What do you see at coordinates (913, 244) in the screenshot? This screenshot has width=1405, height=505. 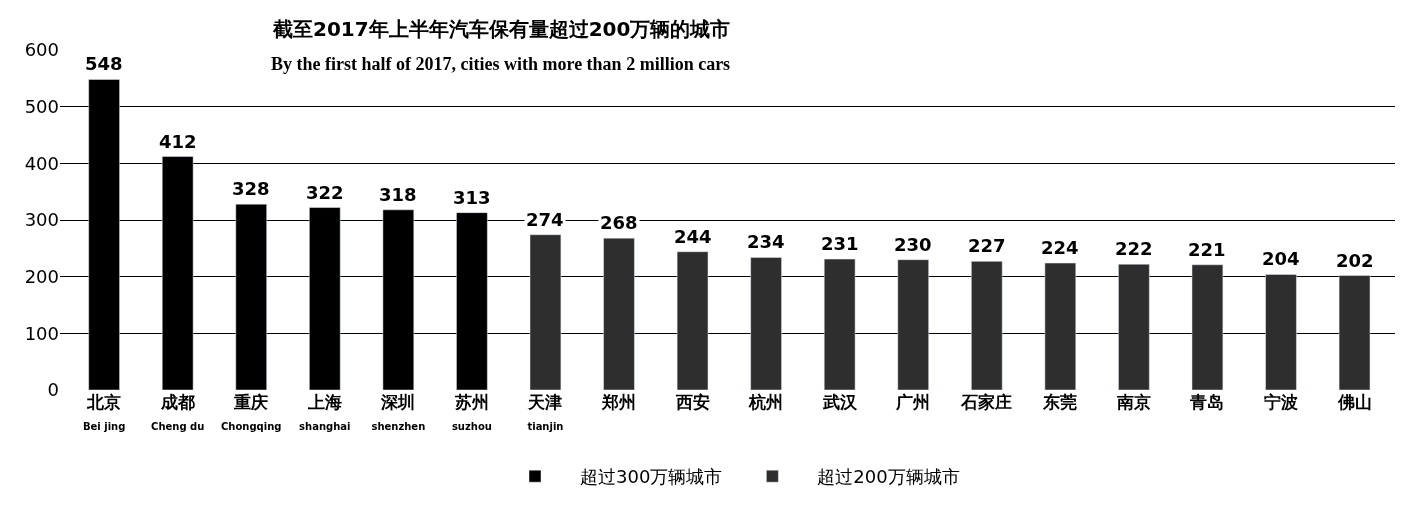 I see `data-label: 230` at bounding box center [913, 244].